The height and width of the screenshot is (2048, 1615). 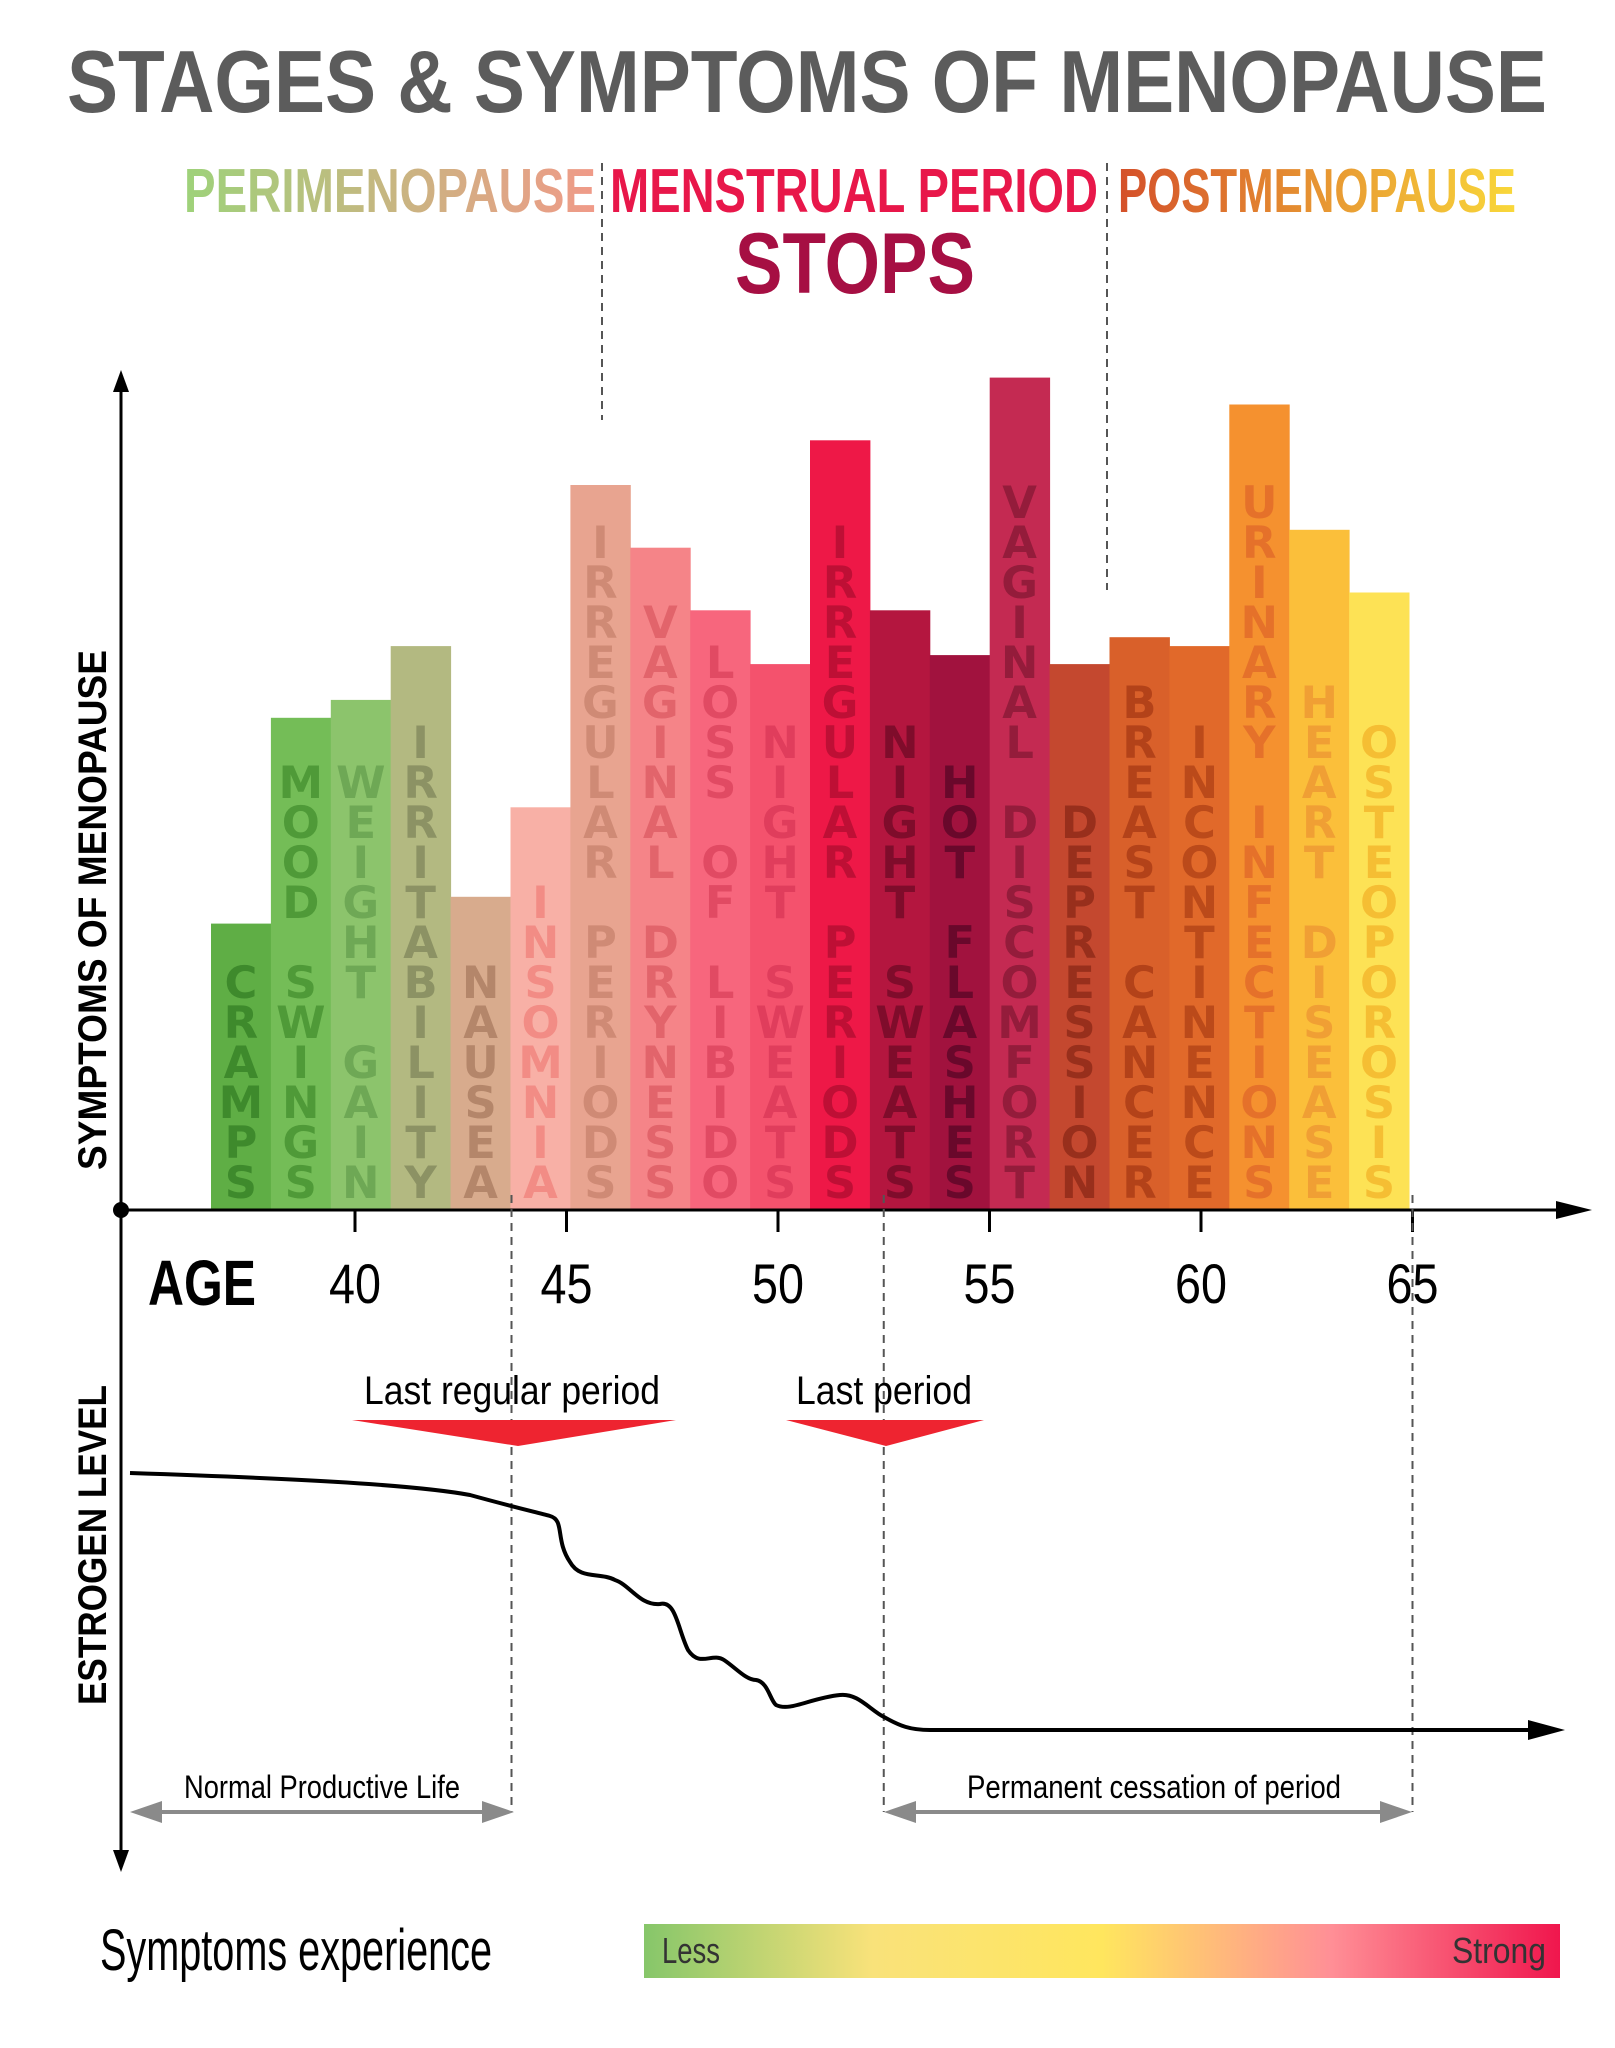 I want to click on legend-strong-label: Strong, so click(x=1499, y=1950).